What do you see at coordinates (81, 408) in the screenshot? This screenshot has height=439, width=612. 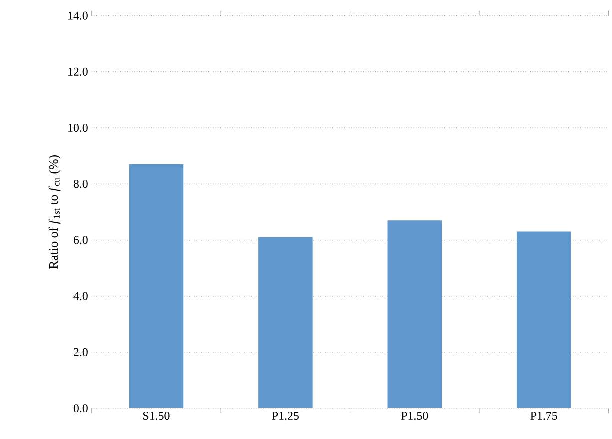 I see `y-tick-label: 0.0` at bounding box center [81, 408].